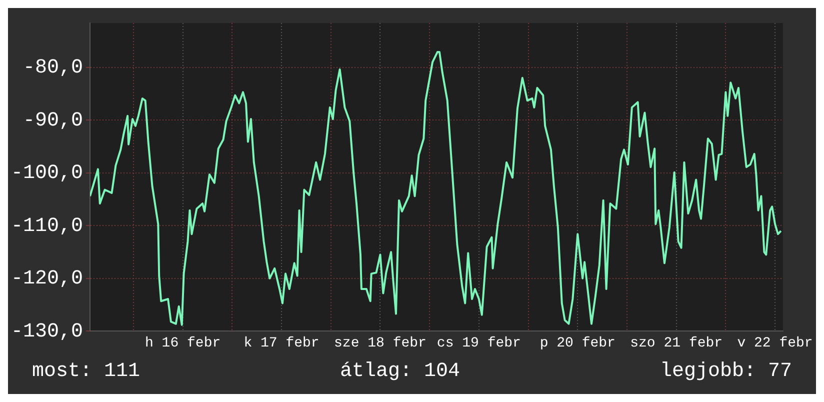 Image resolution: width=824 pixels, height=402 pixels. Describe the element at coordinates (47, 279) in the screenshot. I see `y-tick-label: -120,0` at that location.